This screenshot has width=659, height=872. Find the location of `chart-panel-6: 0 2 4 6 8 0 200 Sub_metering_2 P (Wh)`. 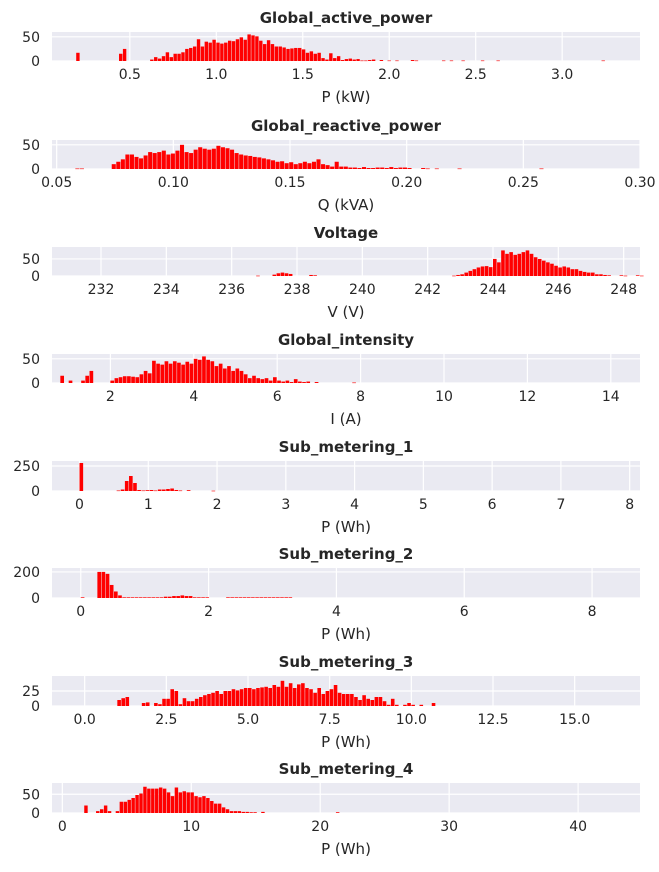

chart-panel-6: 0 2 4 6 8 0 200 Sub_metering_2 P (Wh) is located at coordinates (326, 594).